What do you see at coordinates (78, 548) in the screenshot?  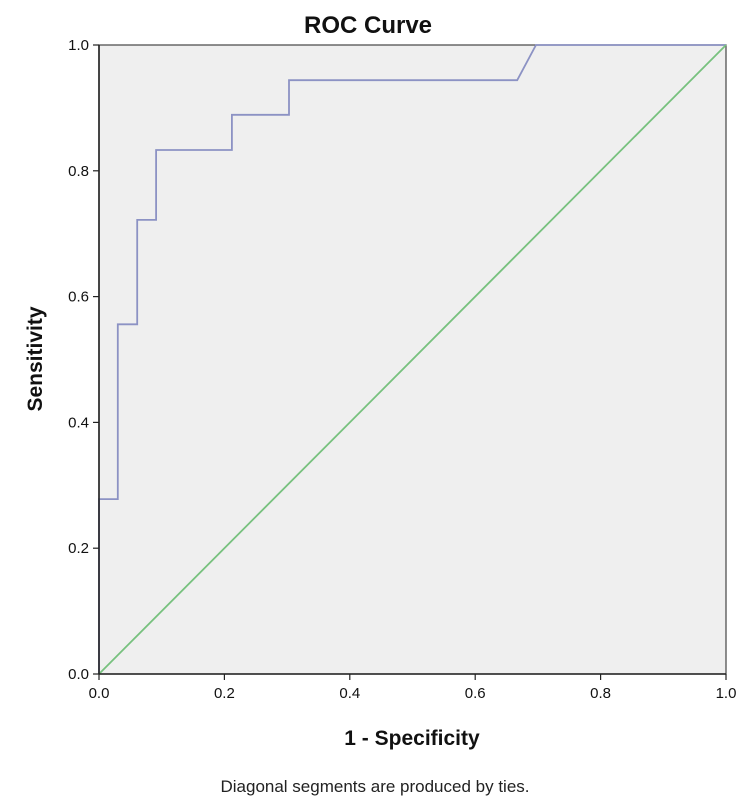 I see `y-tick-label: 0.2` at bounding box center [78, 548].